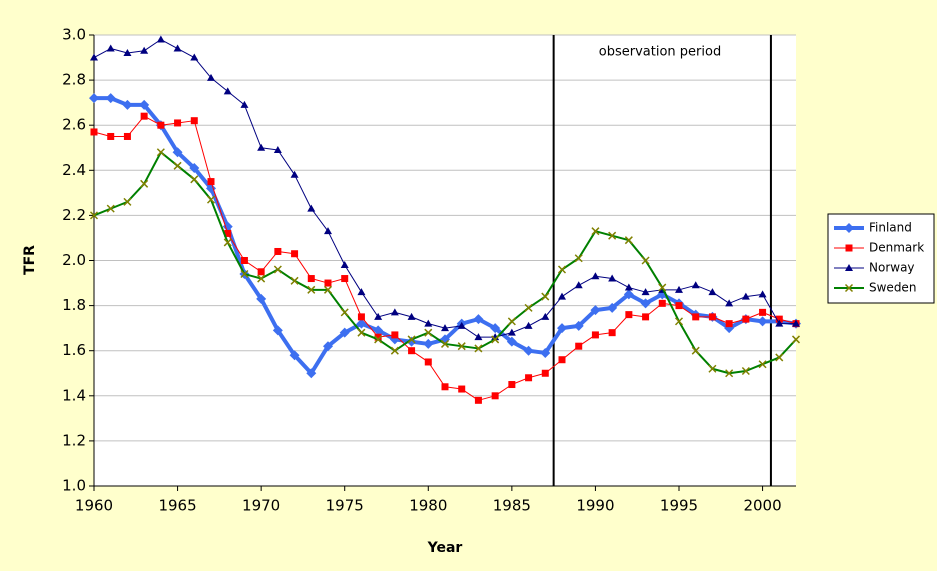  Describe the element at coordinates (345, 506) in the screenshot. I see `x-tick-label: 1975` at that location.